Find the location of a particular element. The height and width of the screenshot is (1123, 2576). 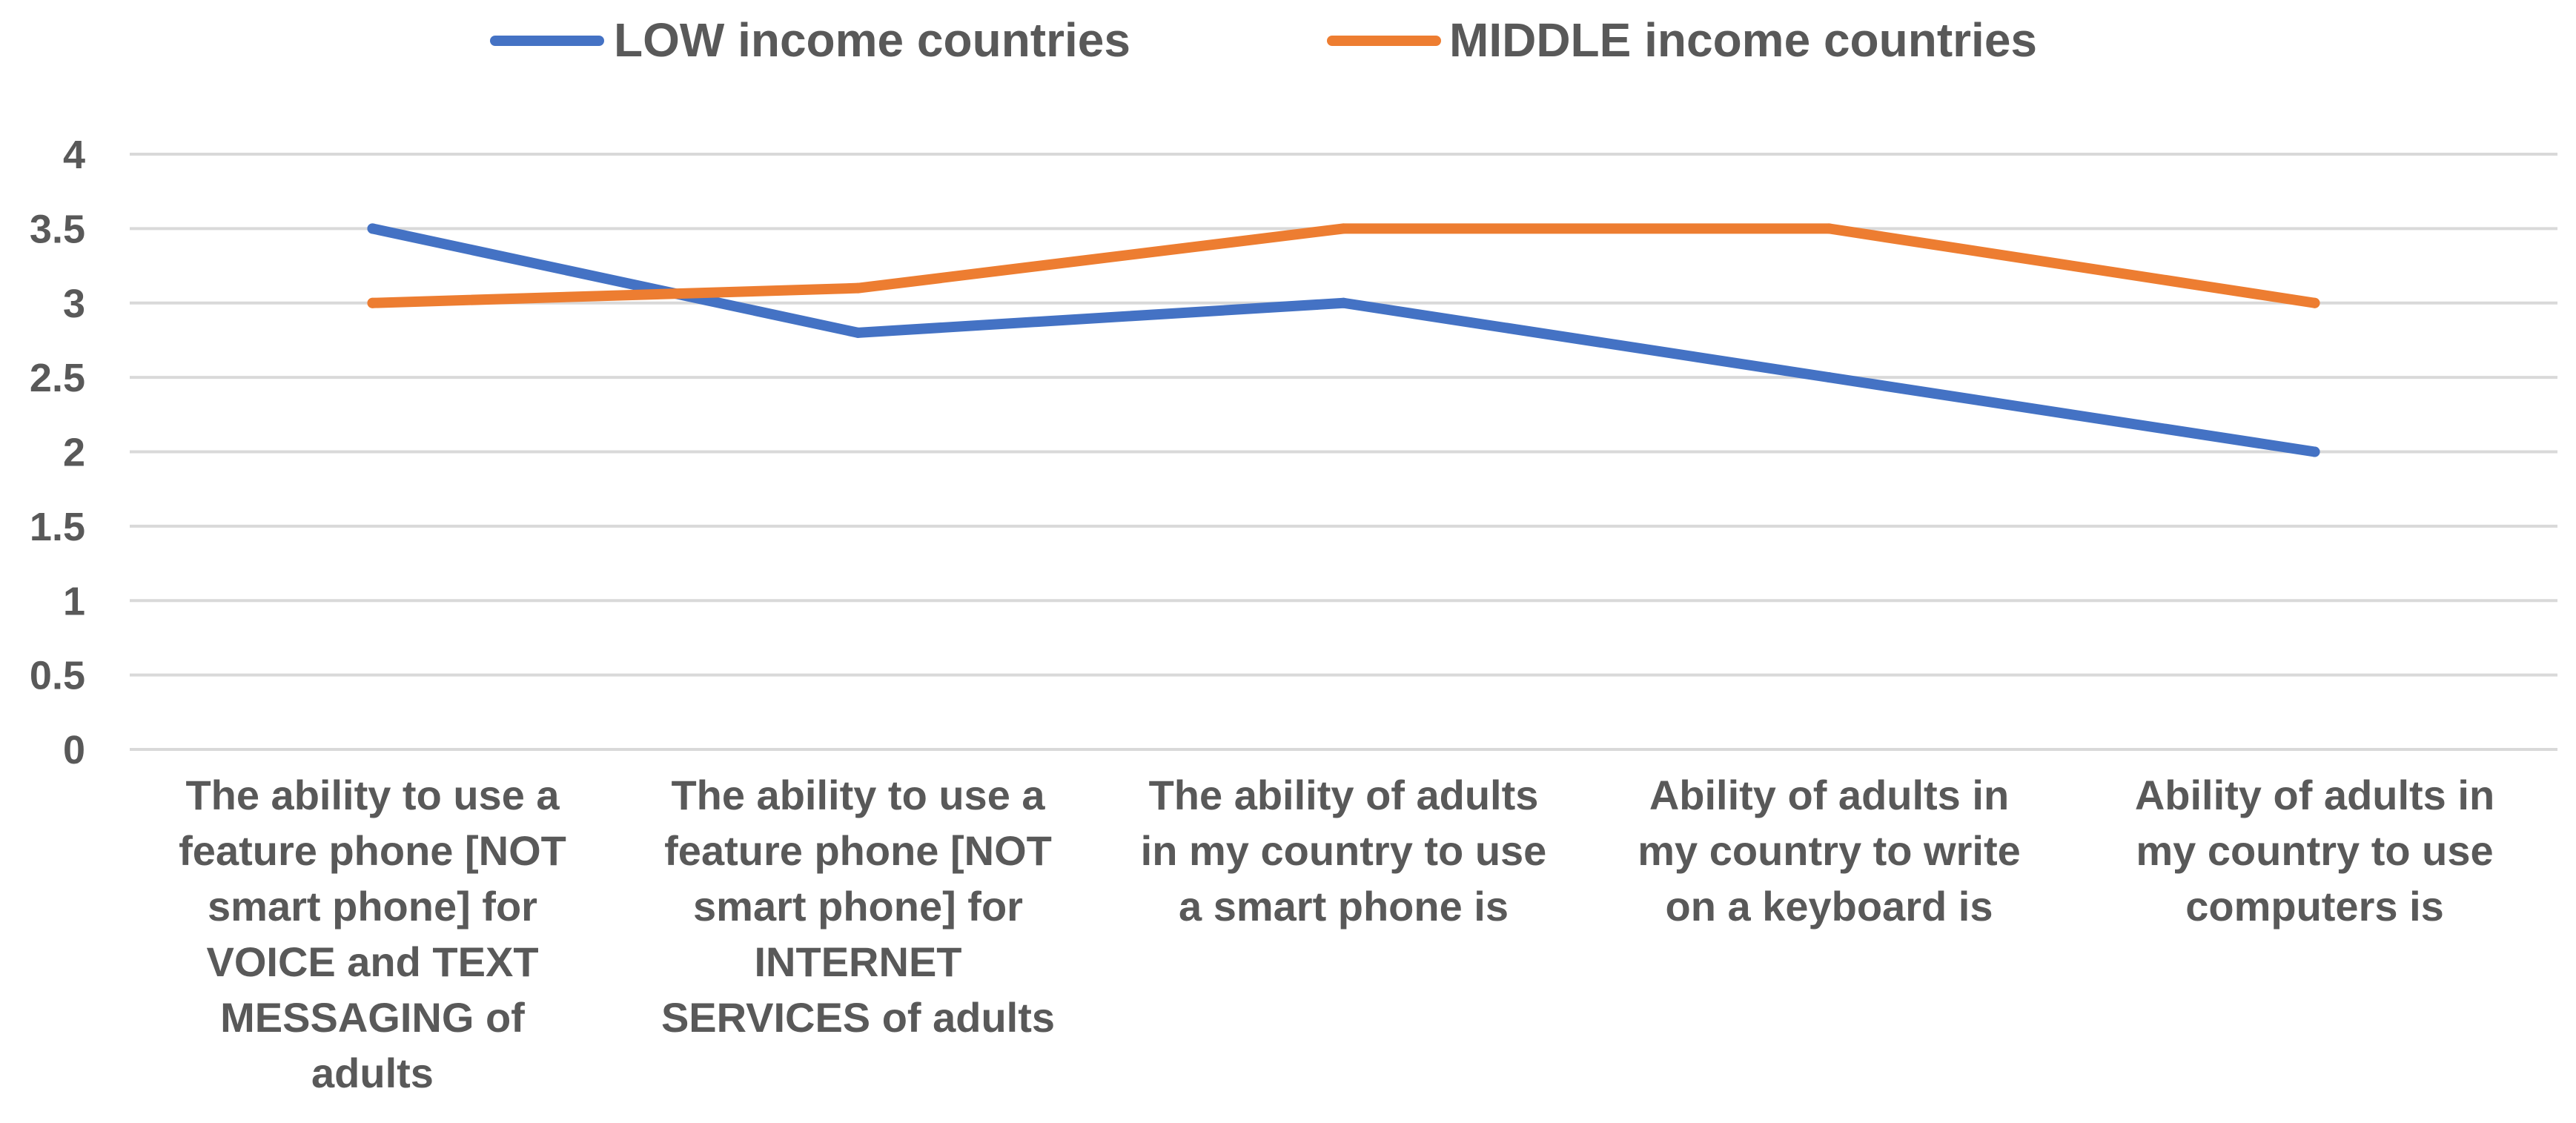

x-tick-label-line: in my country to use is located at coordinates (1344, 850).